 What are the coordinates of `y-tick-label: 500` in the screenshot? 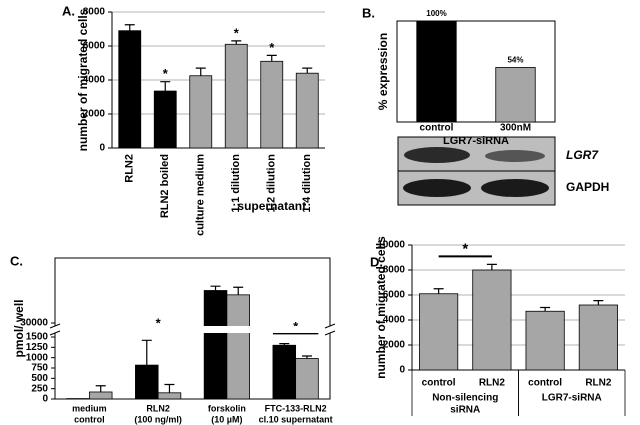 It's located at (39, 378).